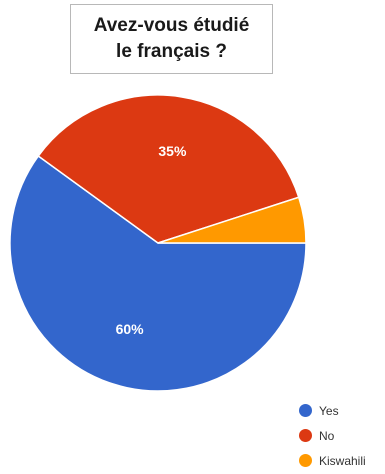 The height and width of the screenshot is (474, 385). Describe the element at coordinates (305, 460) in the screenshot. I see `legend-swatch-kiswahili` at that location.